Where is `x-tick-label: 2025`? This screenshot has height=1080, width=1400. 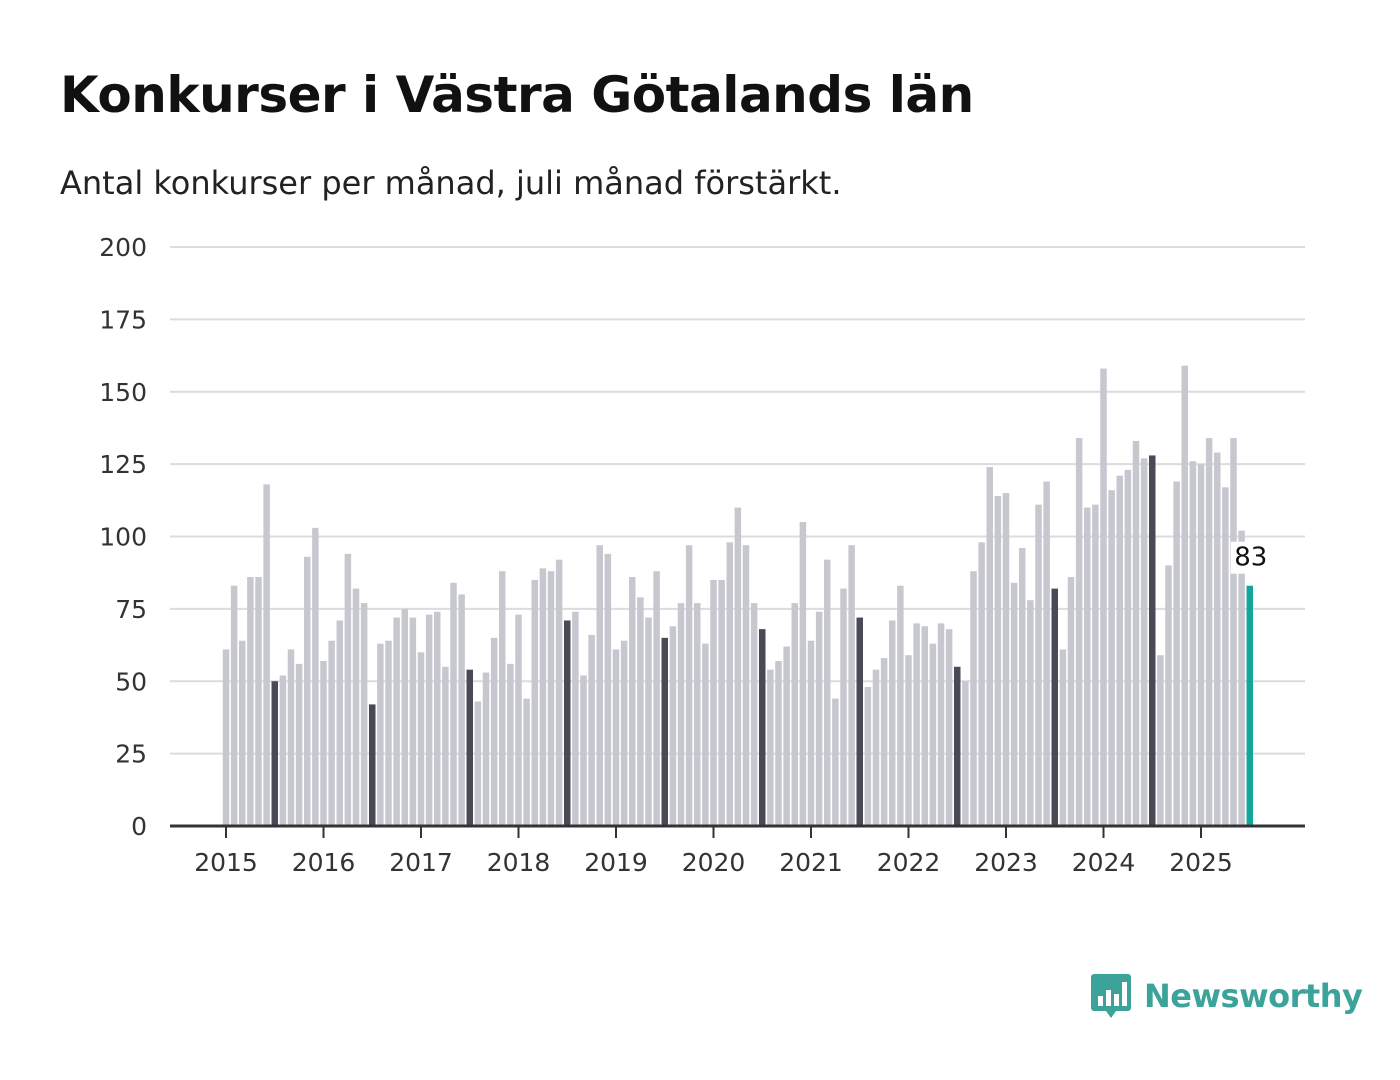 x-tick-label: 2025 is located at coordinates (1201, 862).